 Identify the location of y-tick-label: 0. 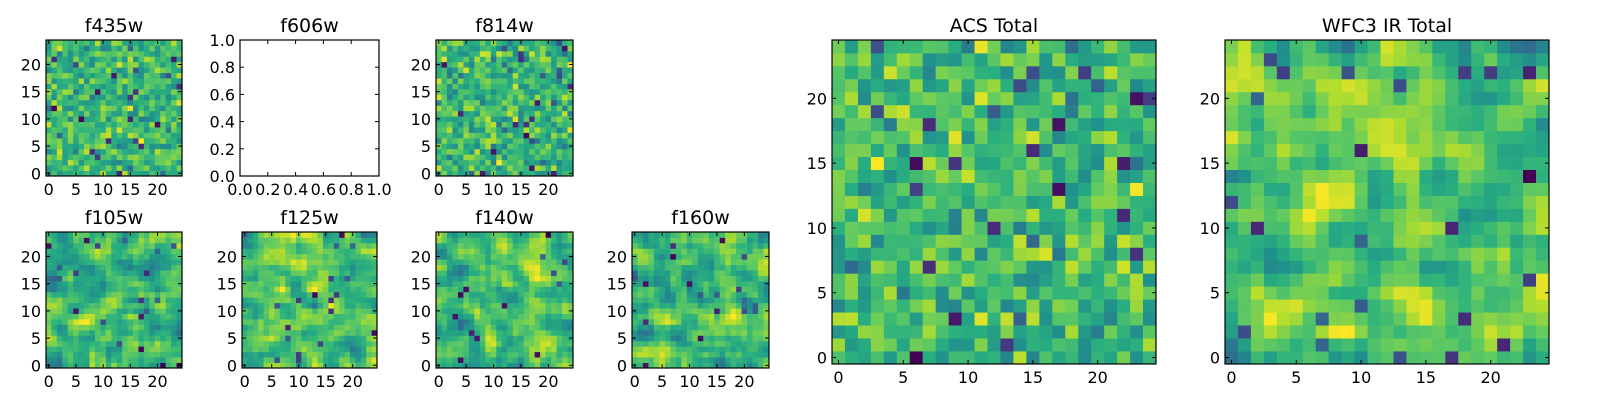
(822, 358).